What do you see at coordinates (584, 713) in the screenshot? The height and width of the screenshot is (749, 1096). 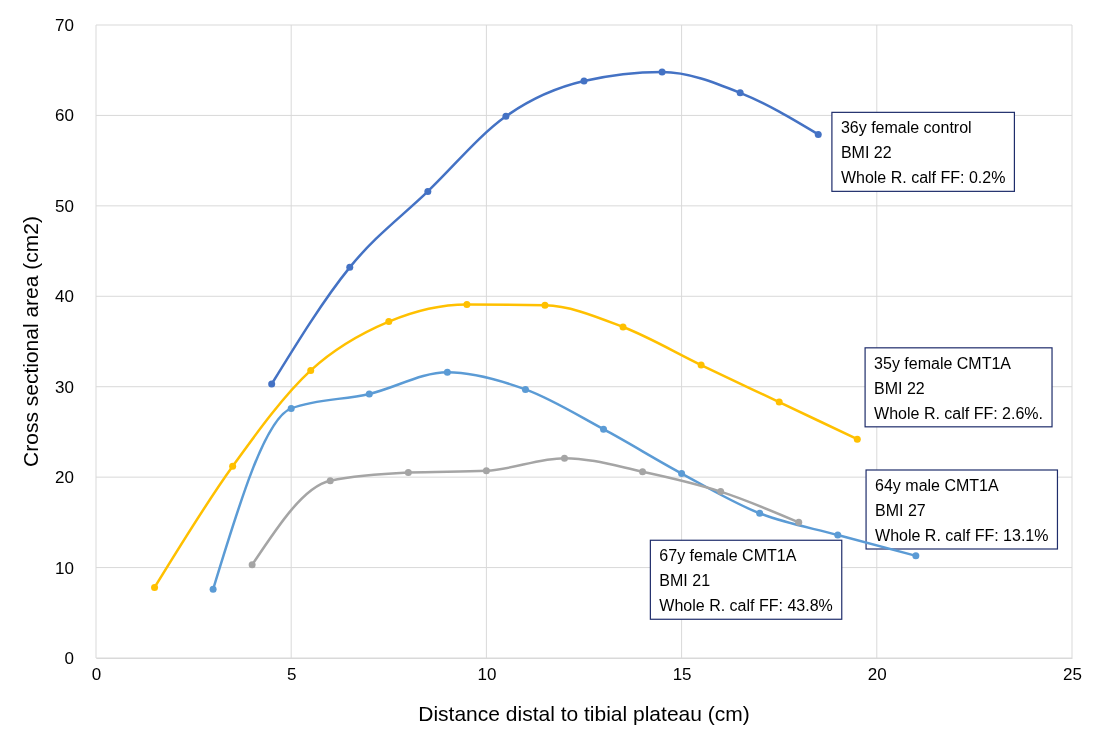 I see `x-axis-title: Distance distal to tibial plateau (cm)` at bounding box center [584, 713].